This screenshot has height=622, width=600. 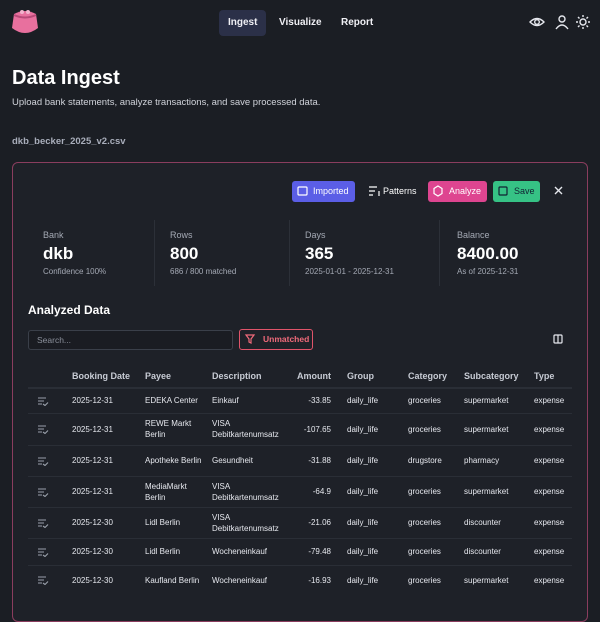 What do you see at coordinates (53, 235) in the screenshot?
I see `stat-label: Bank` at bounding box center [53, 235].